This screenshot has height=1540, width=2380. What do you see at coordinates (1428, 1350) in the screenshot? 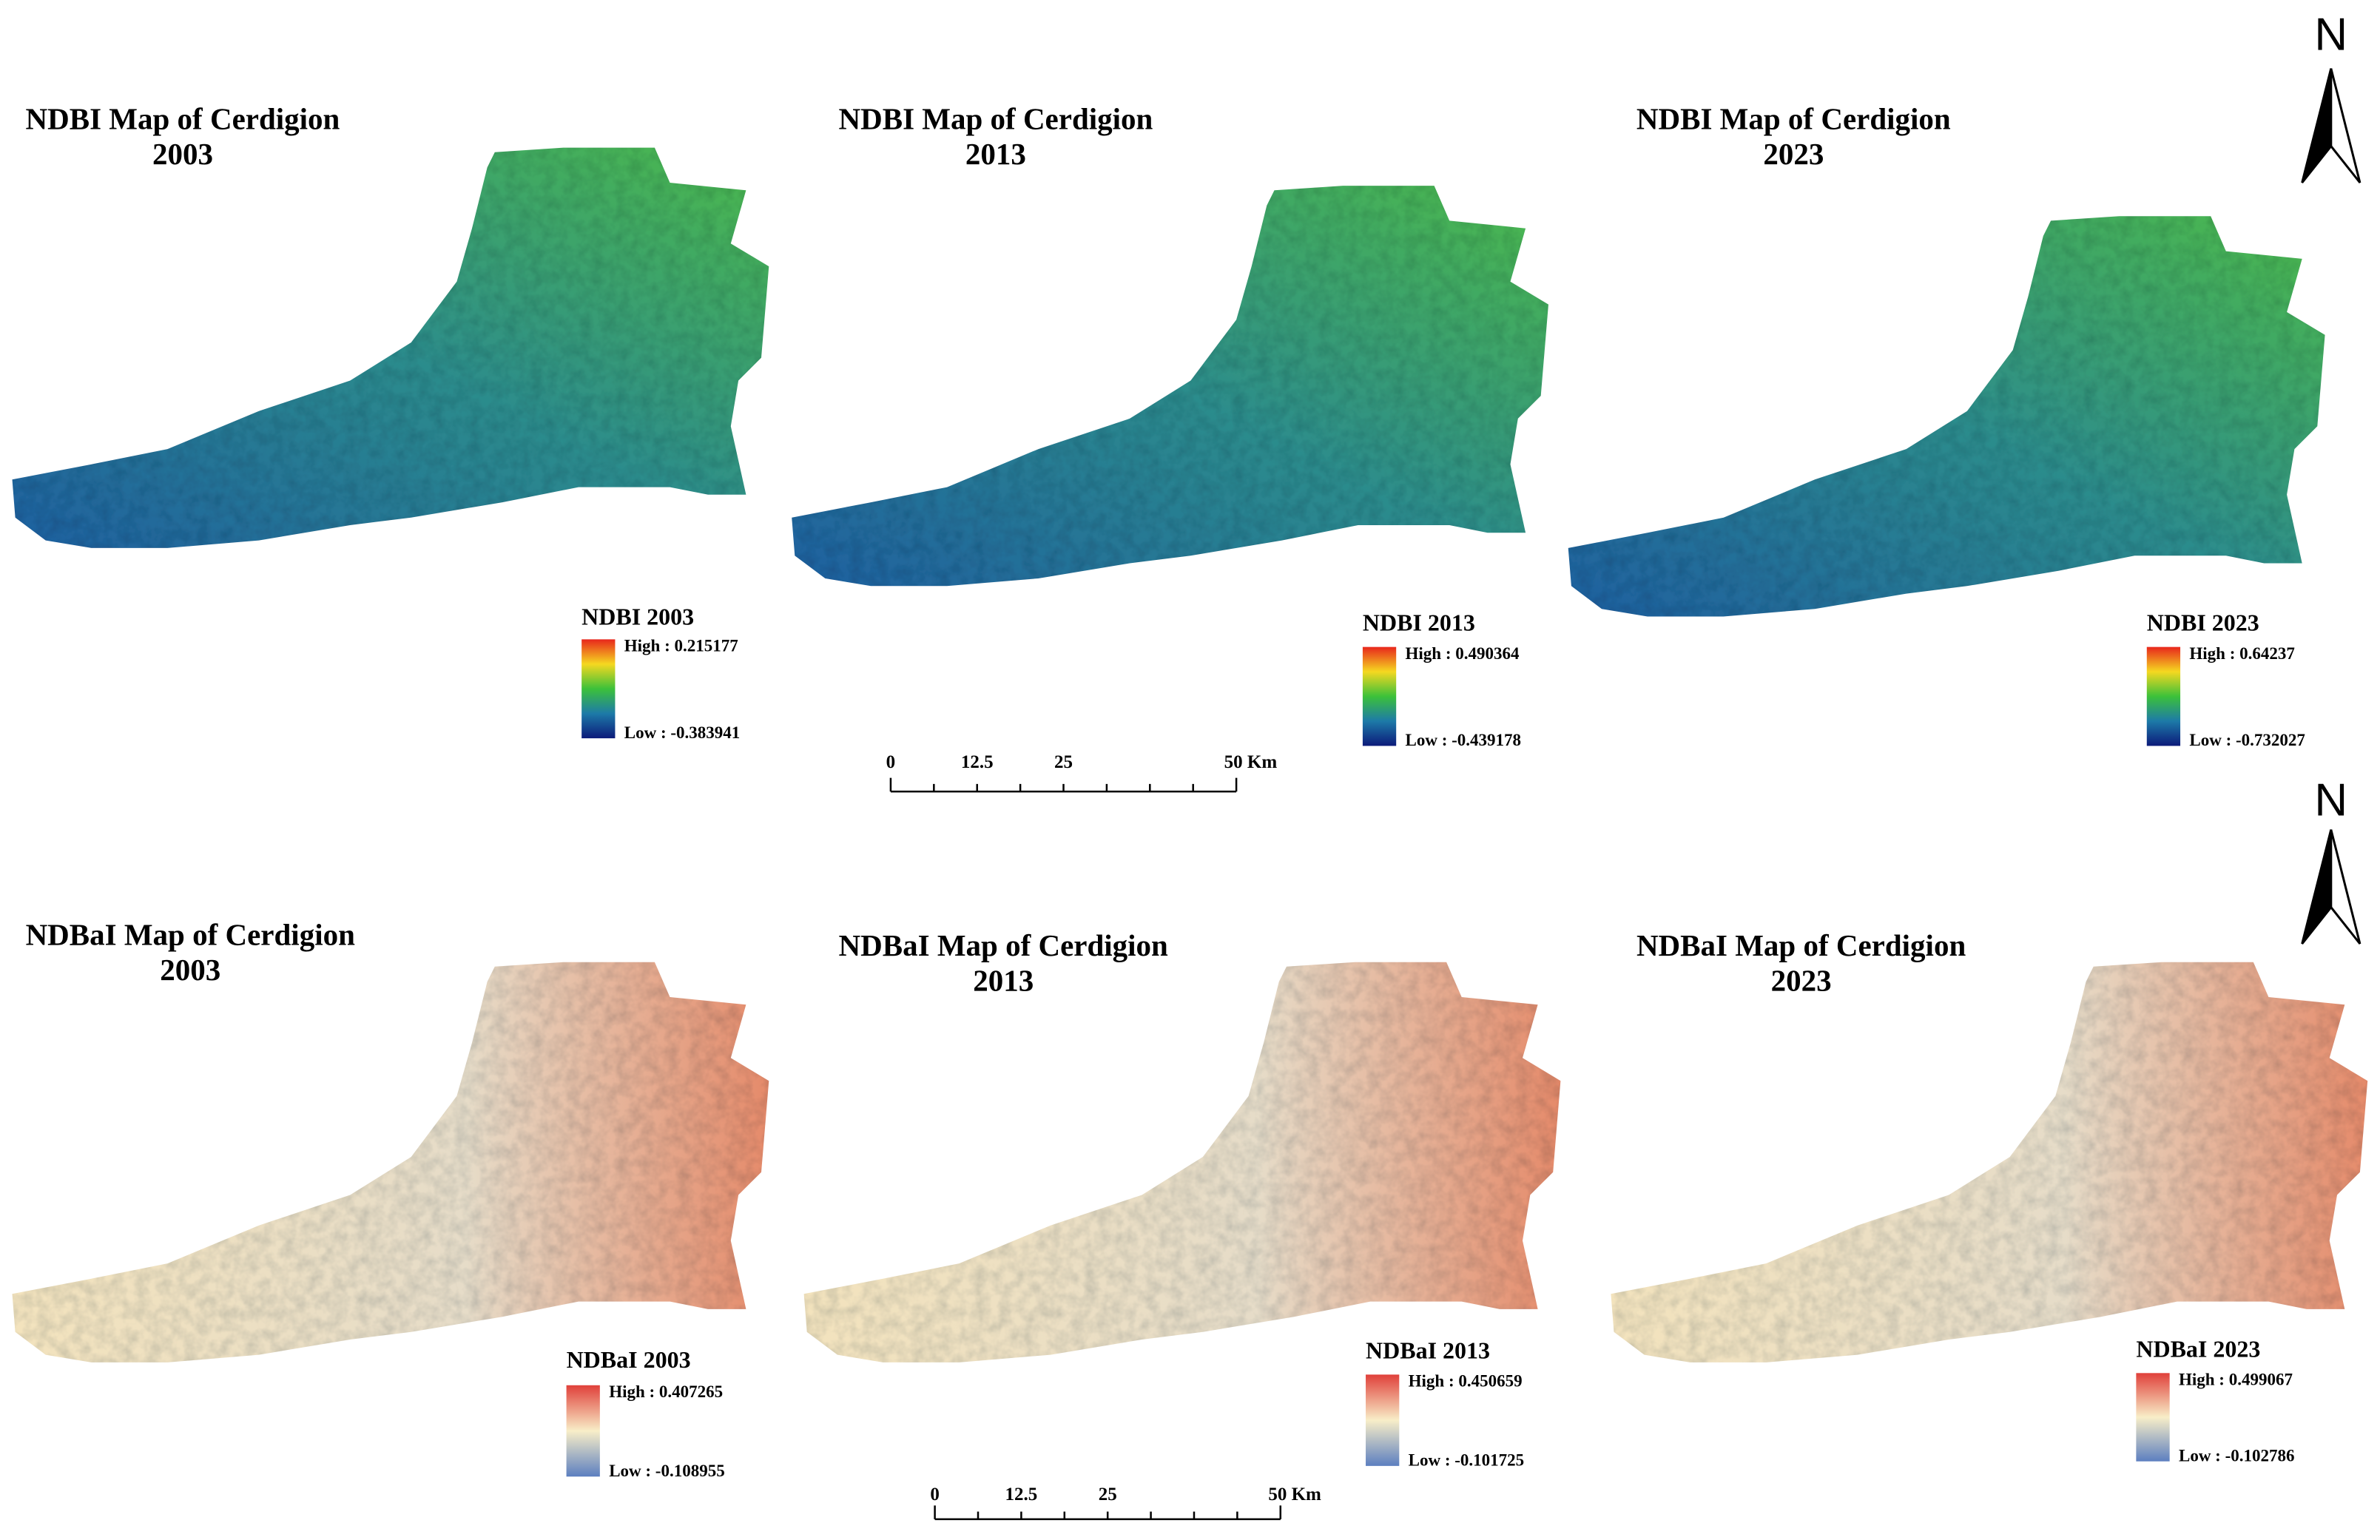
I see `legend-title: NDBaI 2013` at bounding box center [1428, 1350].